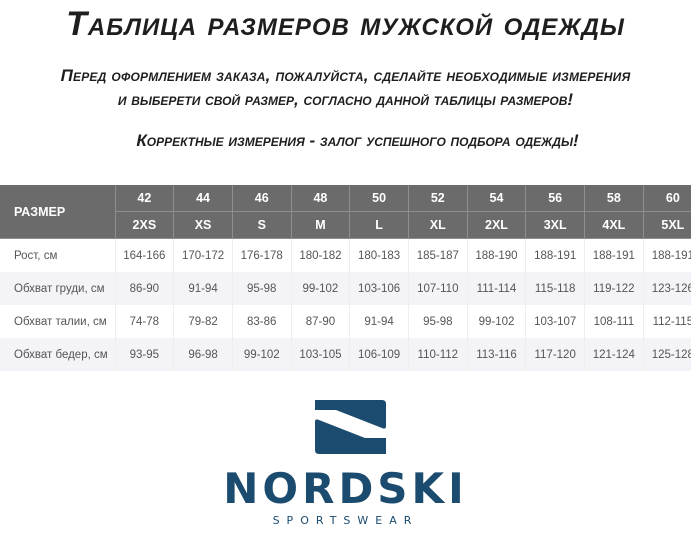 The width and height of the screenshot is (691, 534). Describe the element at coordinates (614, 354) in the screenshot. I see `measurement-value: 121-124` at that location.